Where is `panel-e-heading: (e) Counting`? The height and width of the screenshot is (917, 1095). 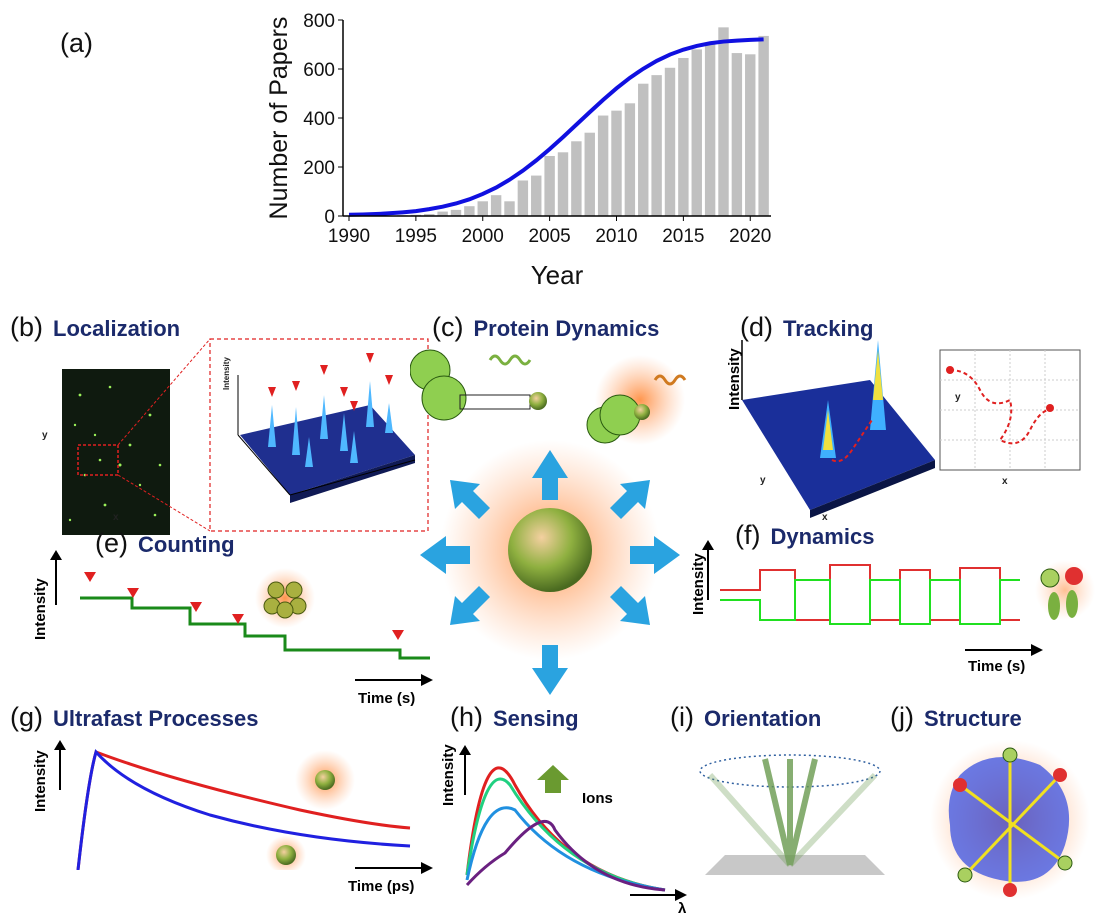
panel-e-heading: (e) Counting is located at coordinates (165, 543).